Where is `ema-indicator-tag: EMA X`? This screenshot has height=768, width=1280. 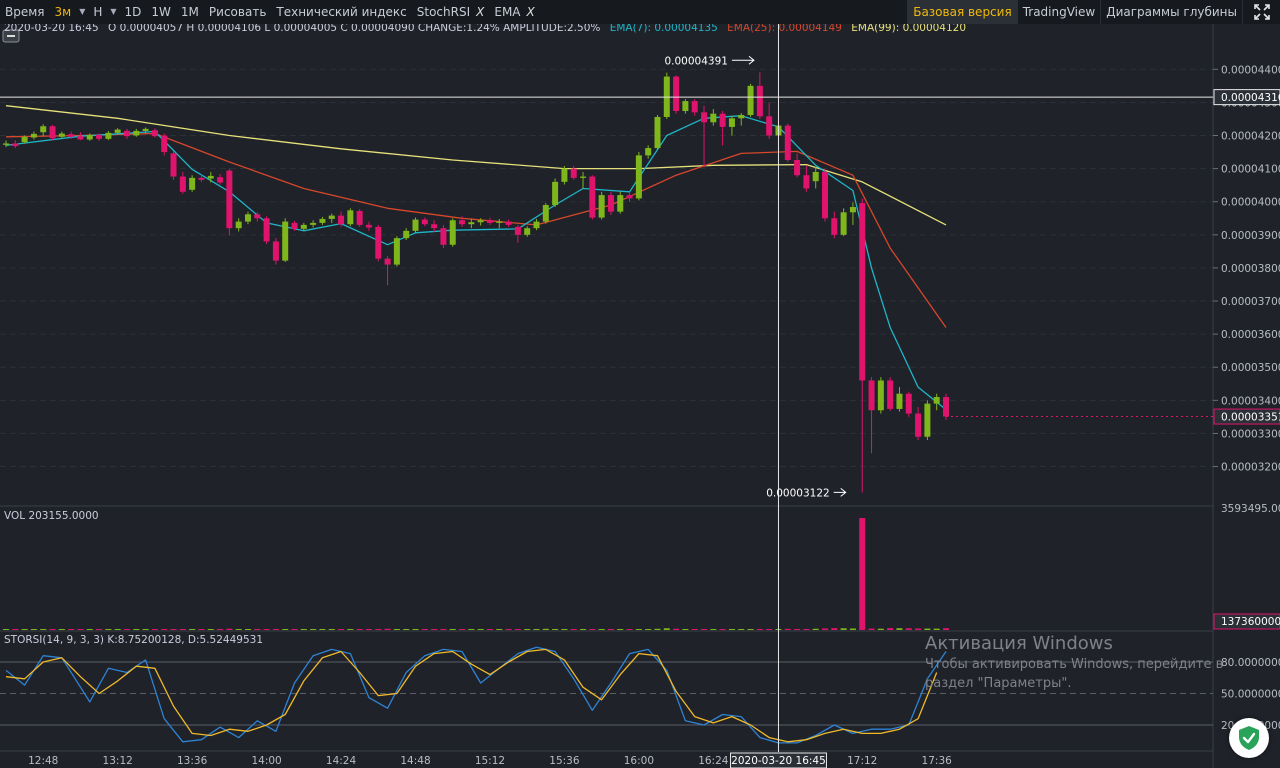 ema-indicator-tag: EMA X is located at coordinates (514, 12).